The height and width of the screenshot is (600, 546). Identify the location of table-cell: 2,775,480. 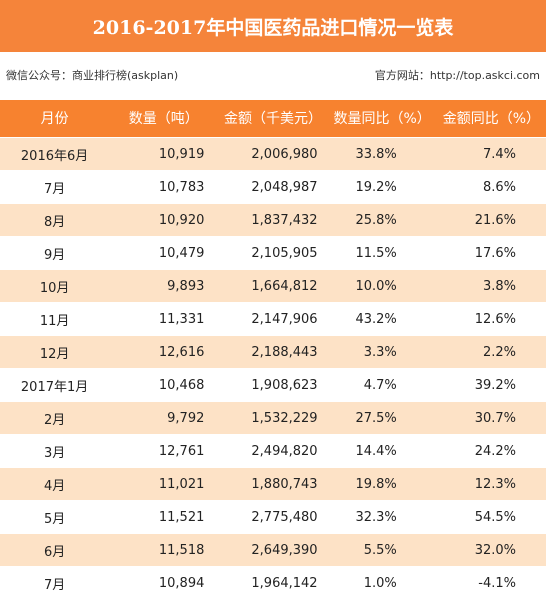
(273, 517).